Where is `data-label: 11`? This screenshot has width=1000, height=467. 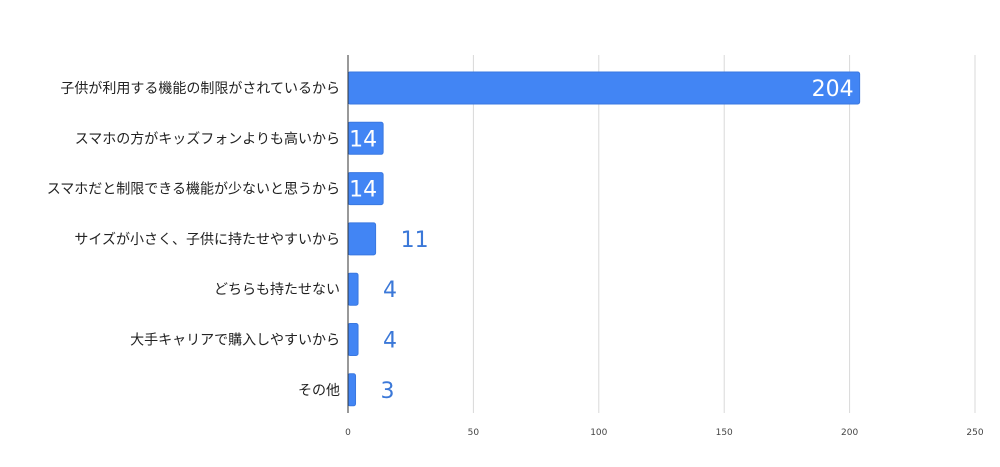 data-label: 11 is located at coordinates (415, 240).